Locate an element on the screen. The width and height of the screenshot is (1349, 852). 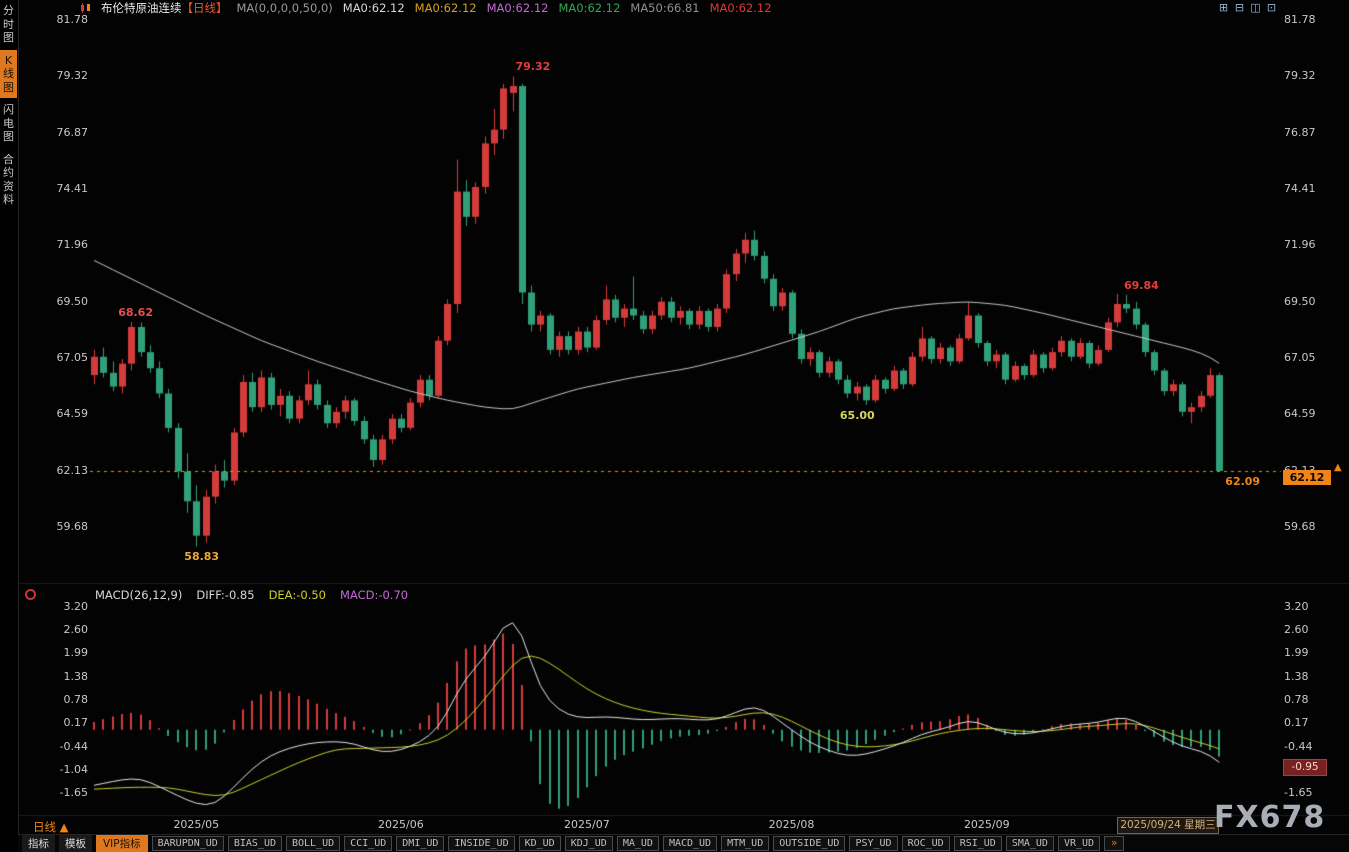
ma-value-4: MA0:62.12 is located at coordinates (589, 8).